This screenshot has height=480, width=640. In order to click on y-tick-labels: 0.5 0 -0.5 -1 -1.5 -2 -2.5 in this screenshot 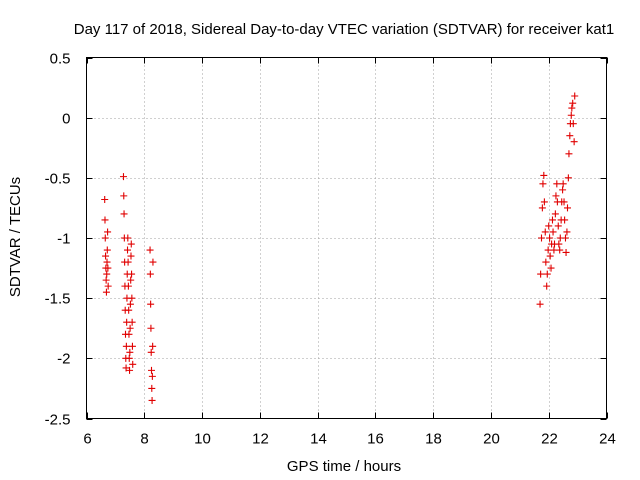, I will do `click(58, 240)`.